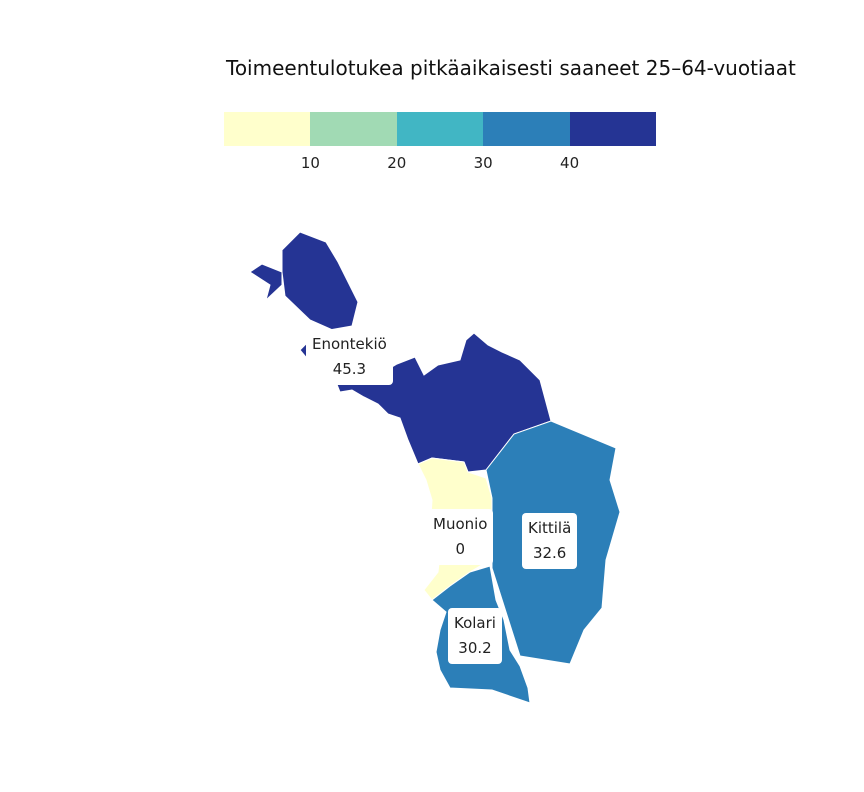  What do you see at coordinates (550, 541) in the screenshot?
I see `label-kittila: Kittilä 32.6` at bounding box center [550, 541].